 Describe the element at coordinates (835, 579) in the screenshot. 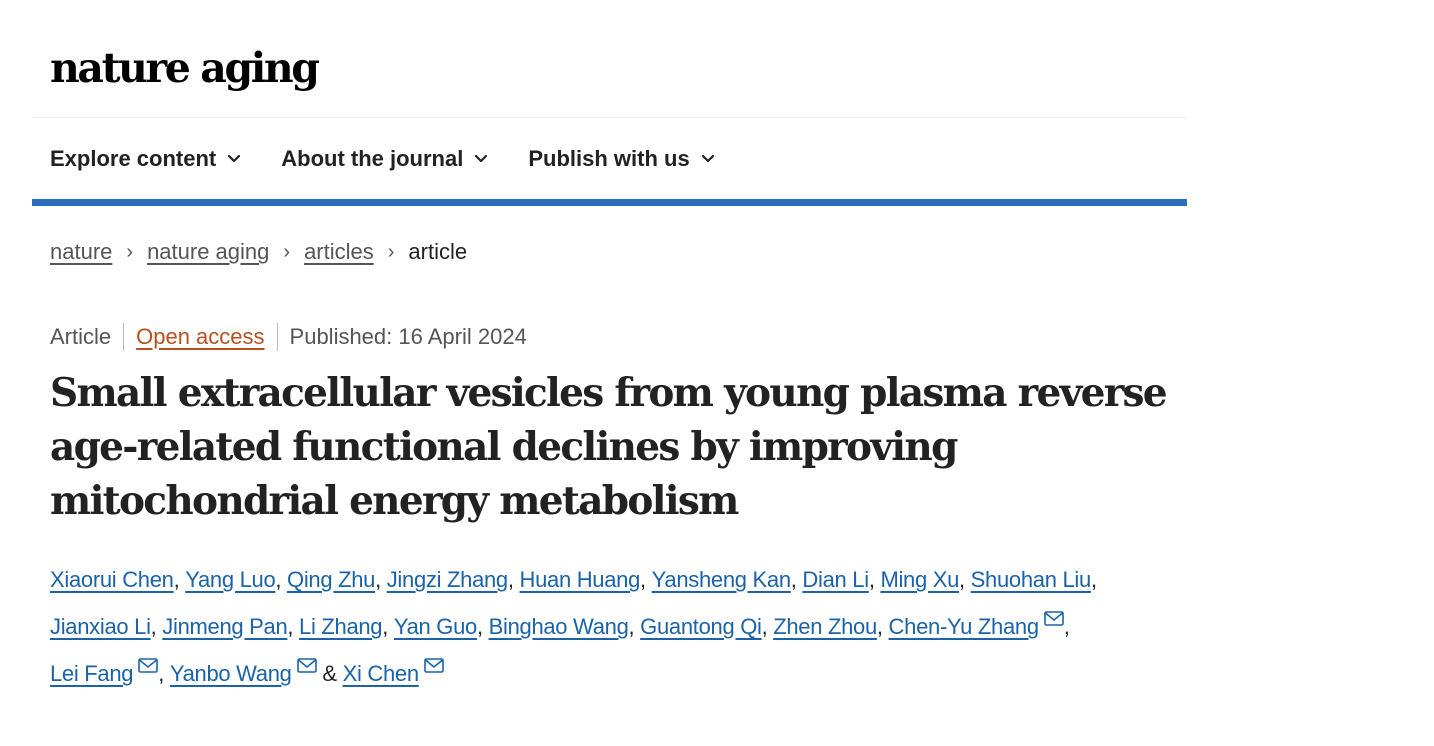

I see `author-link: Dian Li` at that location.